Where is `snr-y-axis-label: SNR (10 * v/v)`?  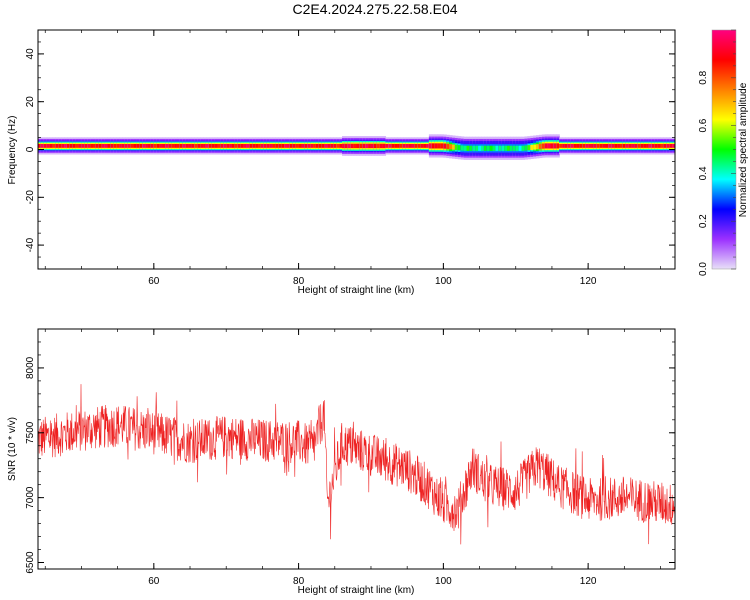
snr-y-axis-label: SNR (10 * v/v) is located at coordinates (12, 449).